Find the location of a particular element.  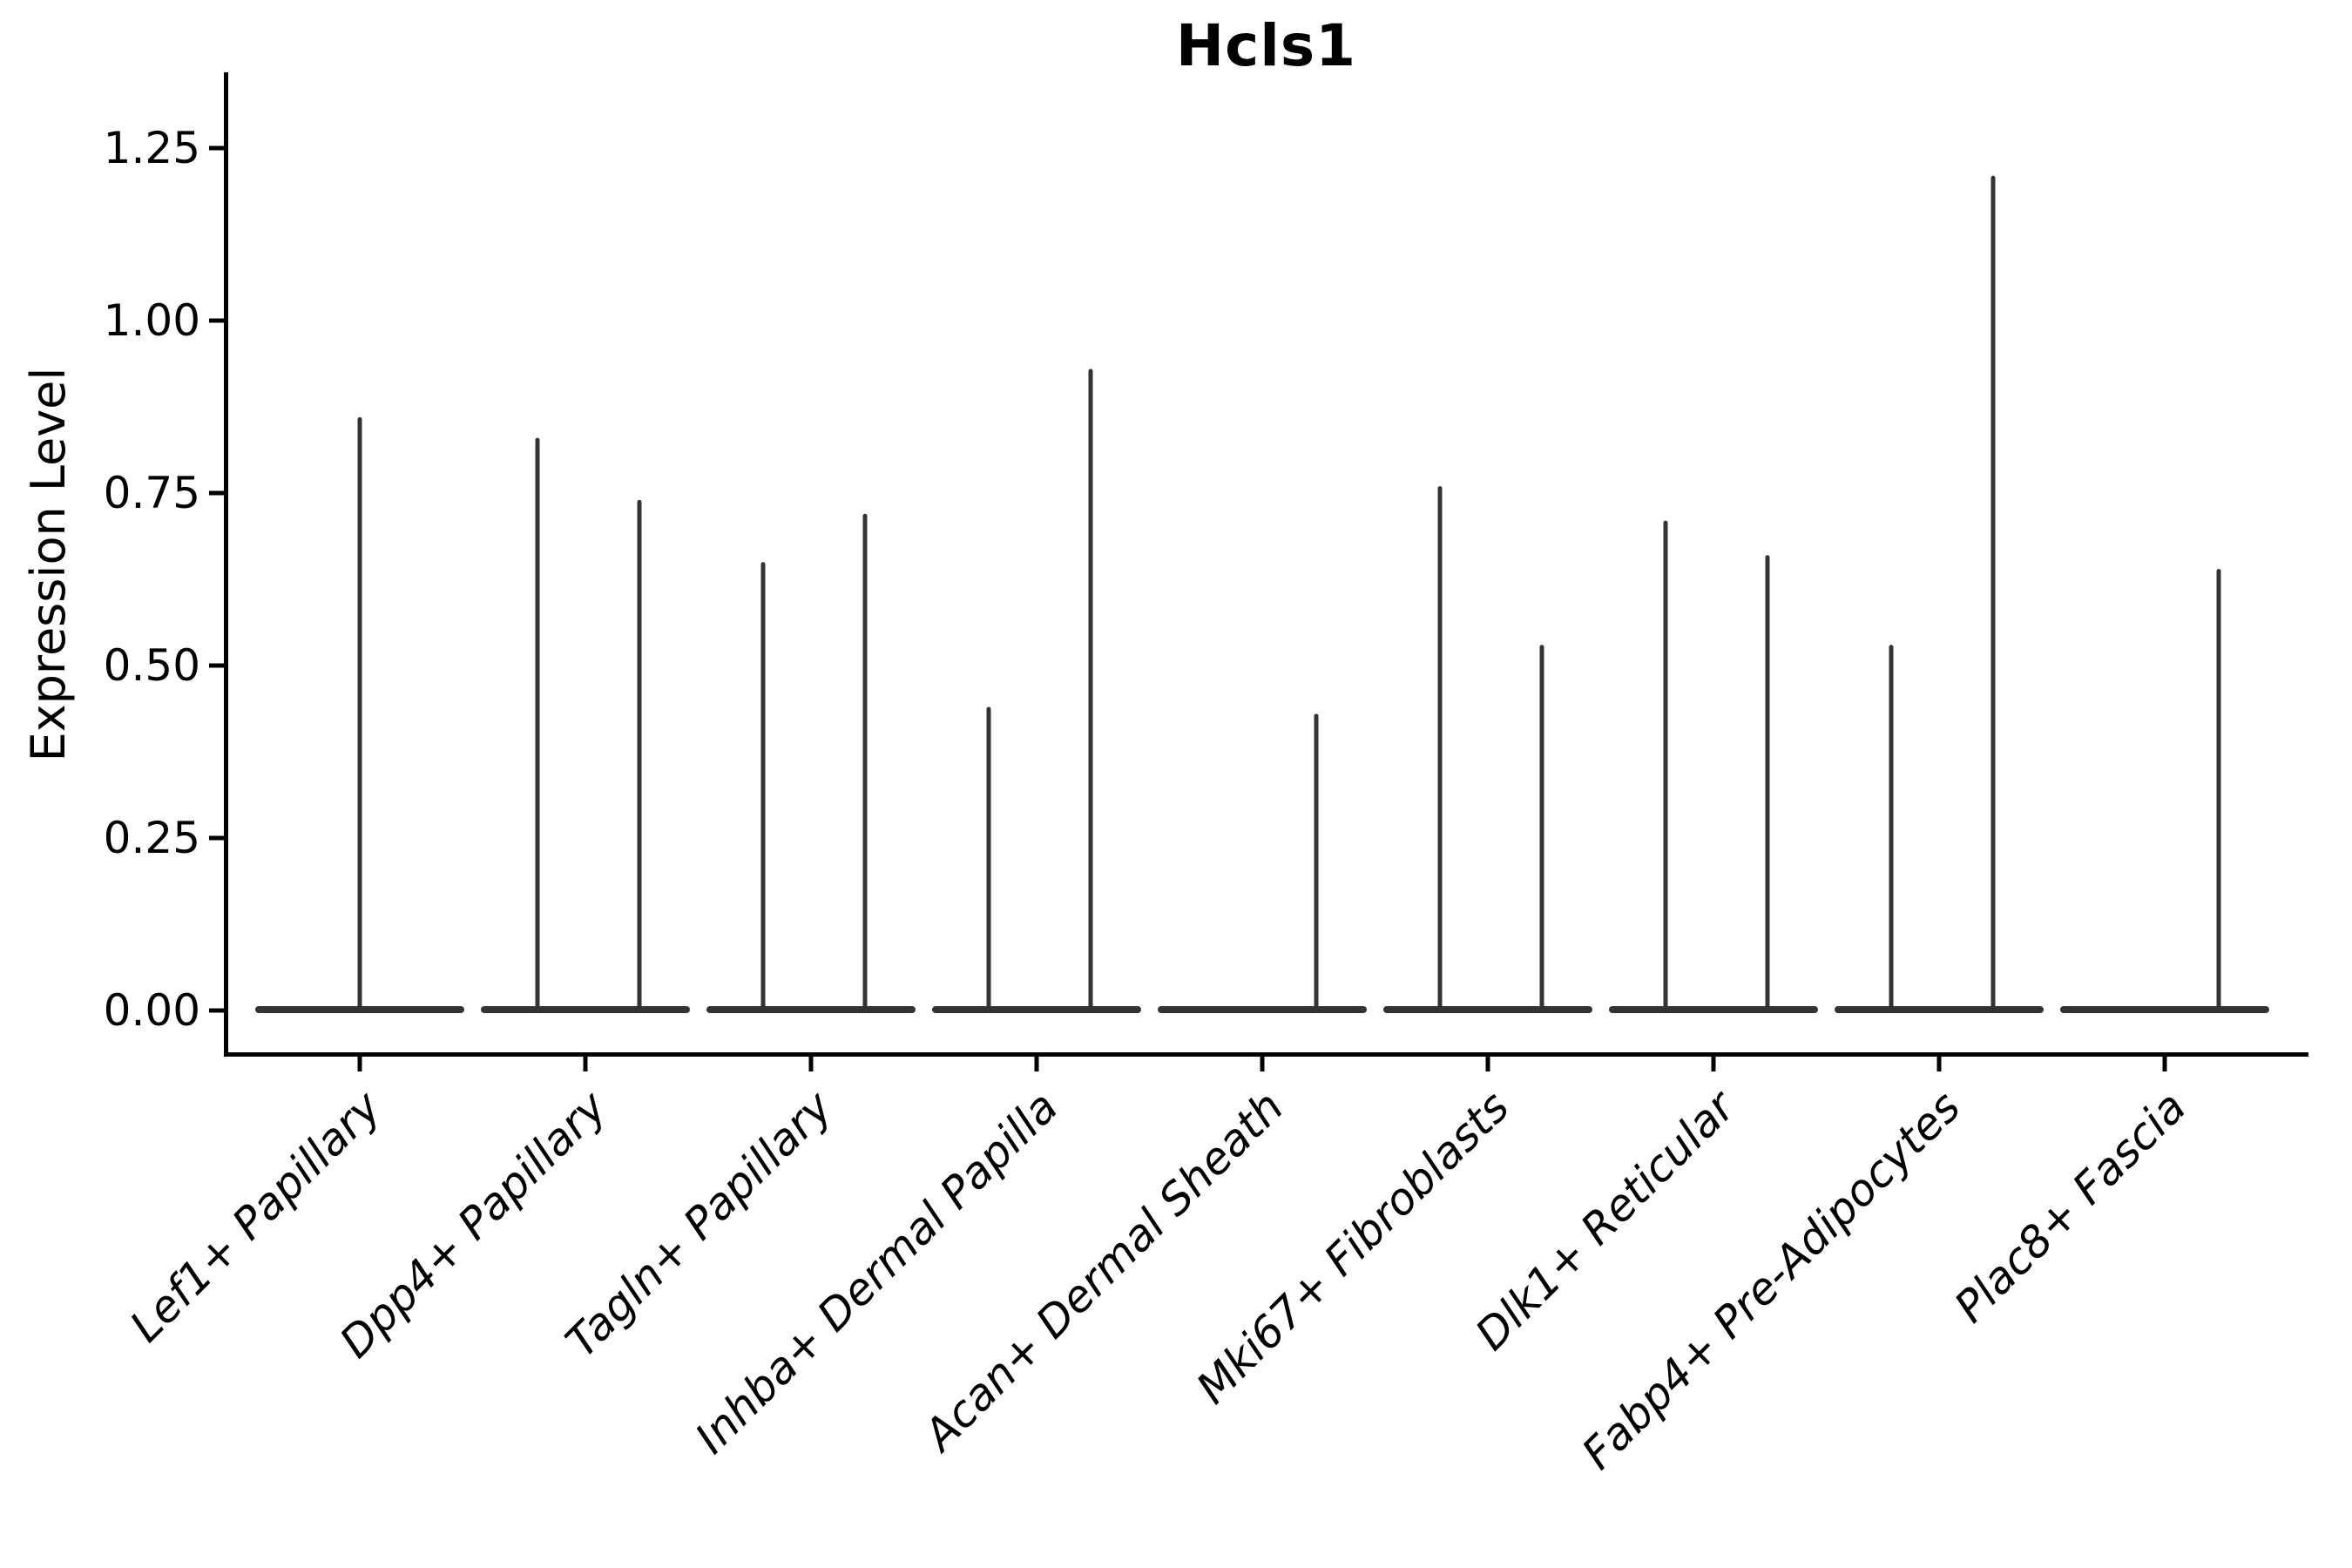

y-tick-label: 0.50 is located at coordinates (151, 665).